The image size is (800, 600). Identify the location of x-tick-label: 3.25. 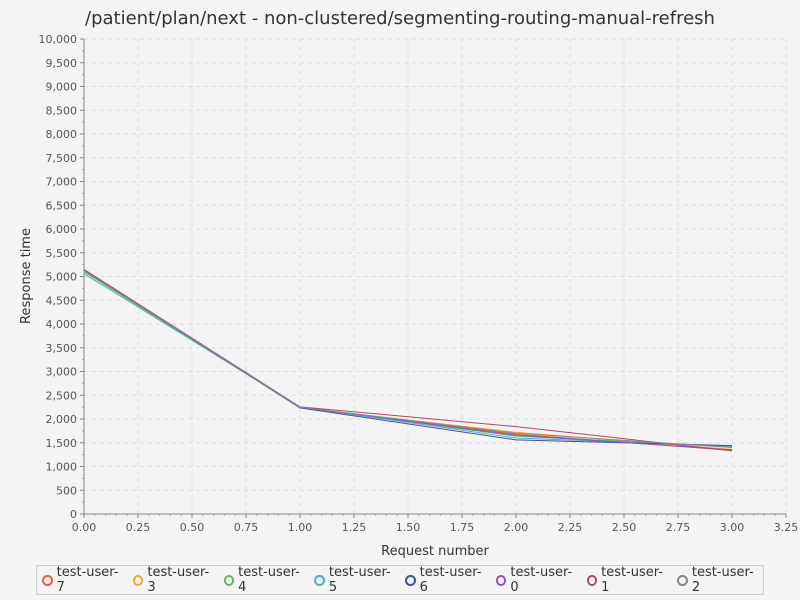
(786, 527).